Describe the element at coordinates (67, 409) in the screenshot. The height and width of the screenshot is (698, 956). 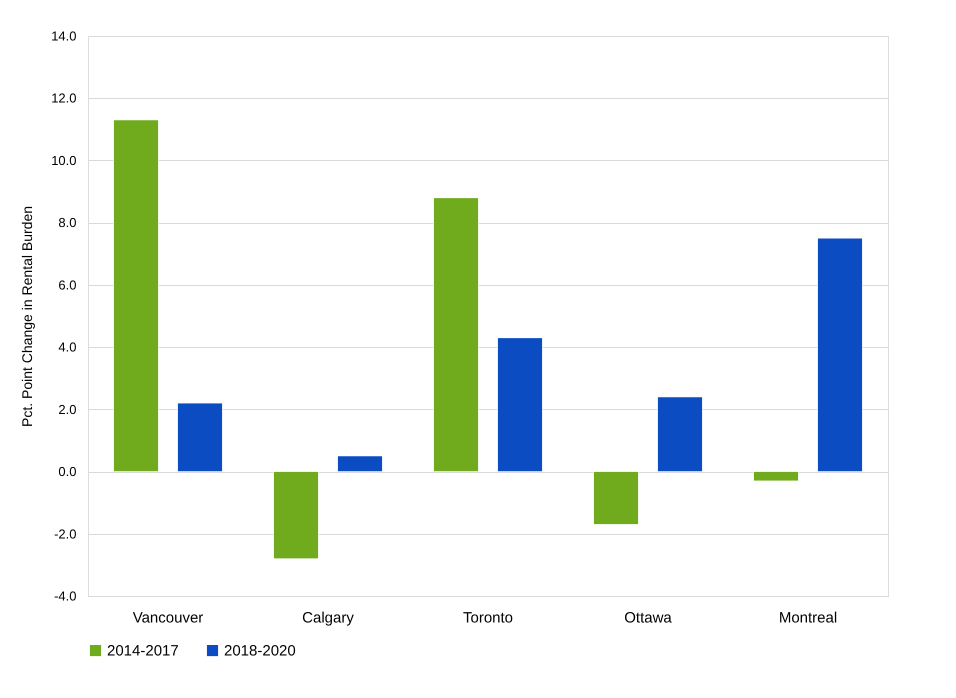
I see `y-tick-label: 2.0` at that location.